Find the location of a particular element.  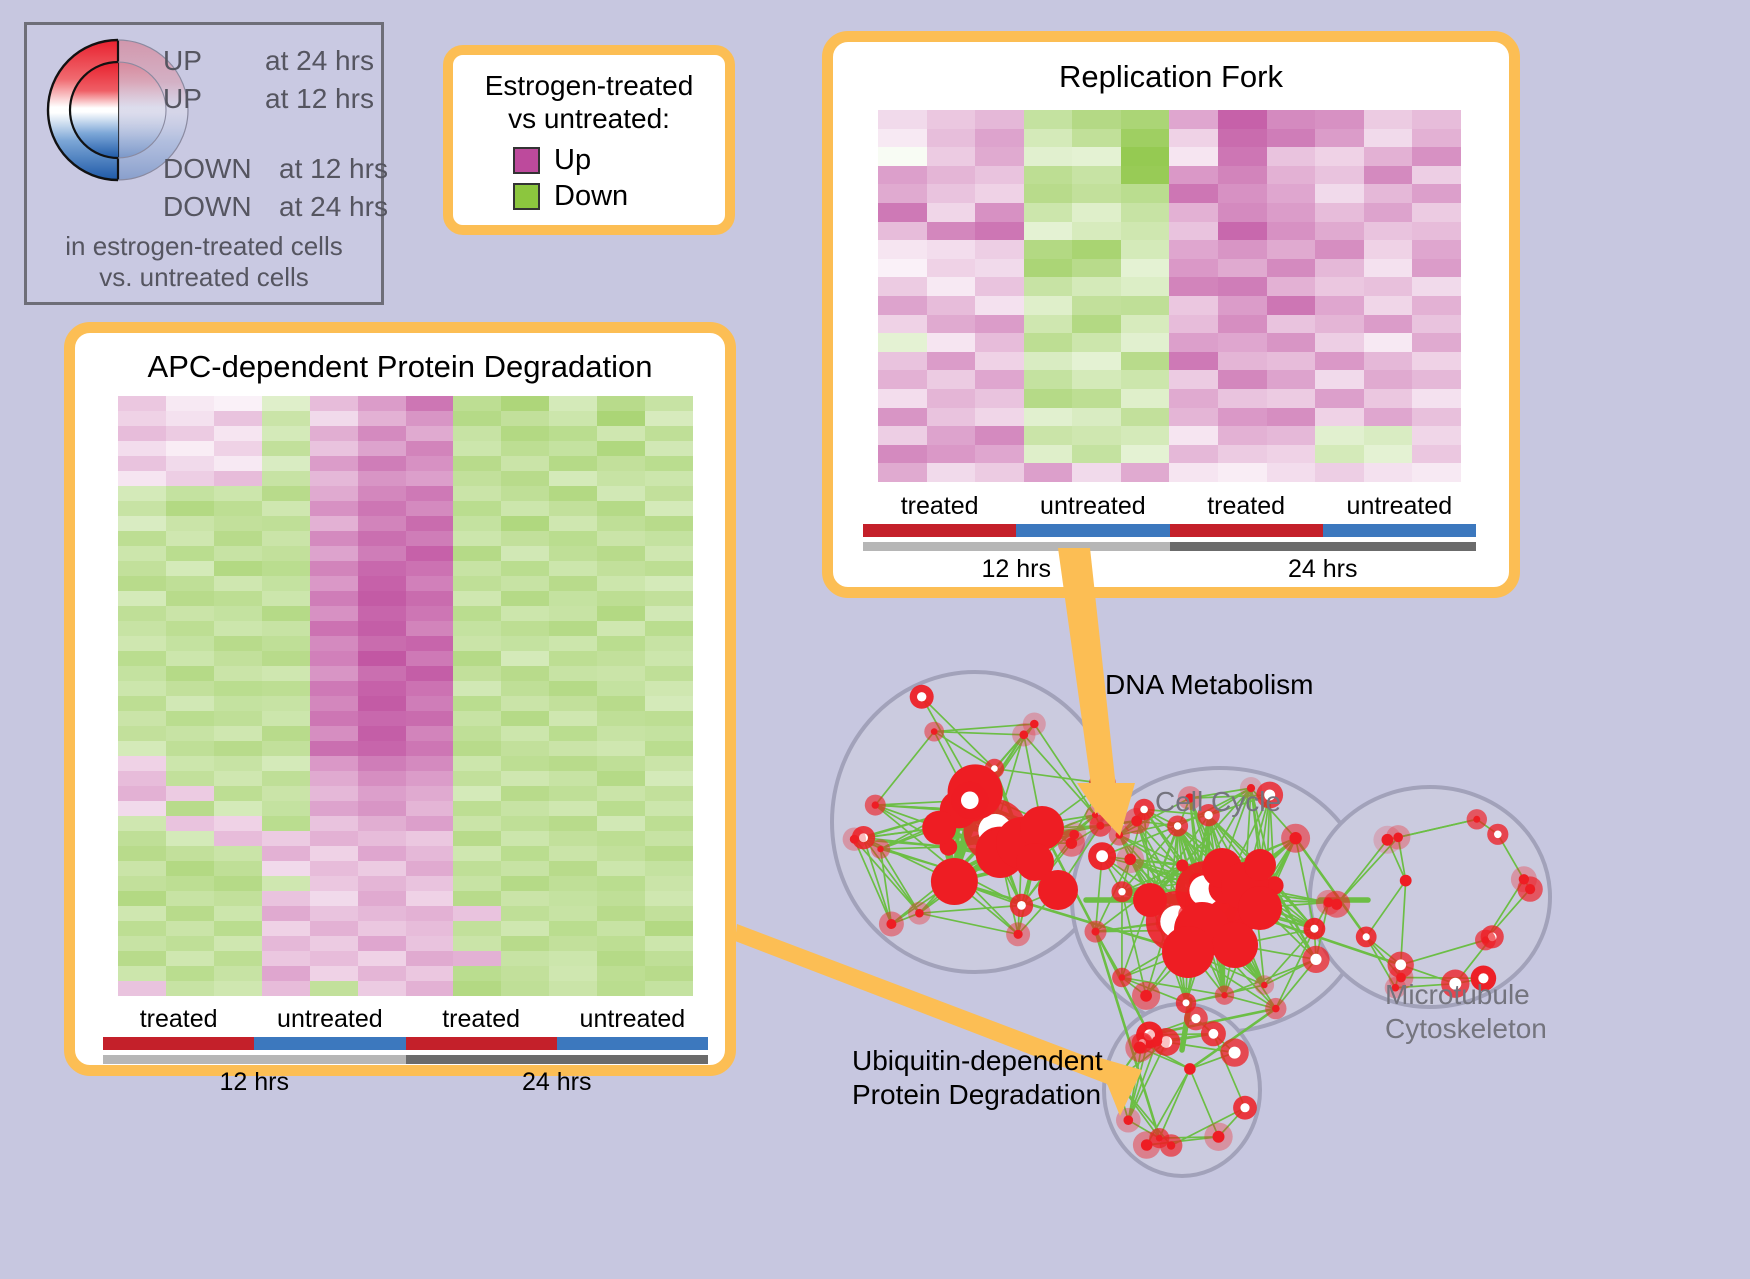

legend-title-line-1: Estrogen-treated is located at coordinates (589, 85).